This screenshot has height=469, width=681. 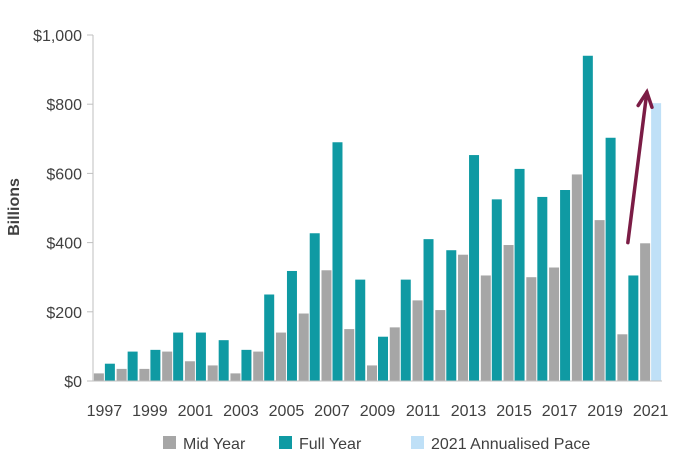 What do you see at coordinates (212, 373) in the screenshot?
I see `bar-mid-year-2002` at bounding box center [212, 373].